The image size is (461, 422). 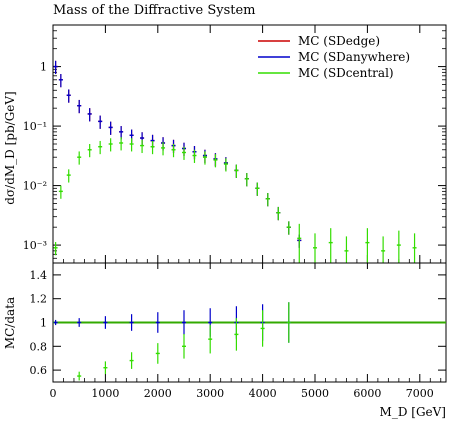 What do you see at coordinates (105, 393) in the screenshot?
I see `x-tick-label: 1000` at bounding box center [105, 393].